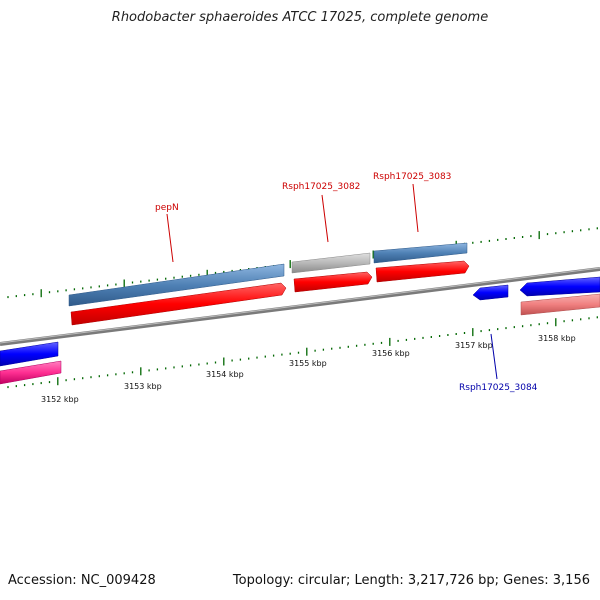  What do you see at coordinates (474, 345) in the screenshot?
I see `tick-label-3157: 3157 kbp` at bounding box center [474, 345].